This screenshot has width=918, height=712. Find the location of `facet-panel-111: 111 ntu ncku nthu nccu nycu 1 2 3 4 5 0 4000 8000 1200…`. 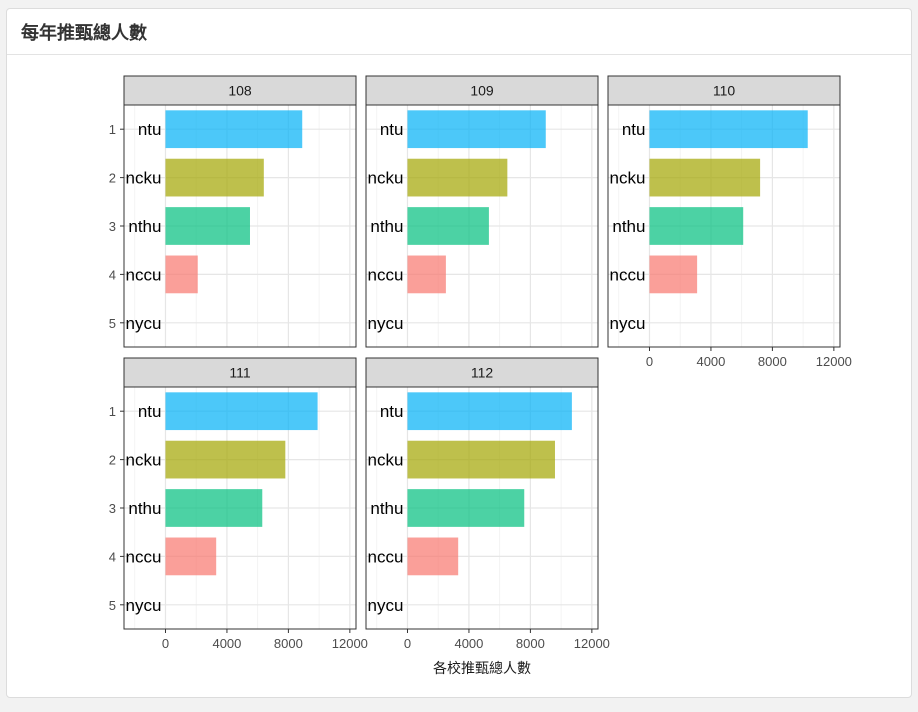

facet-panel-111: 111 ntu ncku nthu nccu nycu 1 2 3 4 5 0 4000 8000 1200… is located at coordinates (238, 504).